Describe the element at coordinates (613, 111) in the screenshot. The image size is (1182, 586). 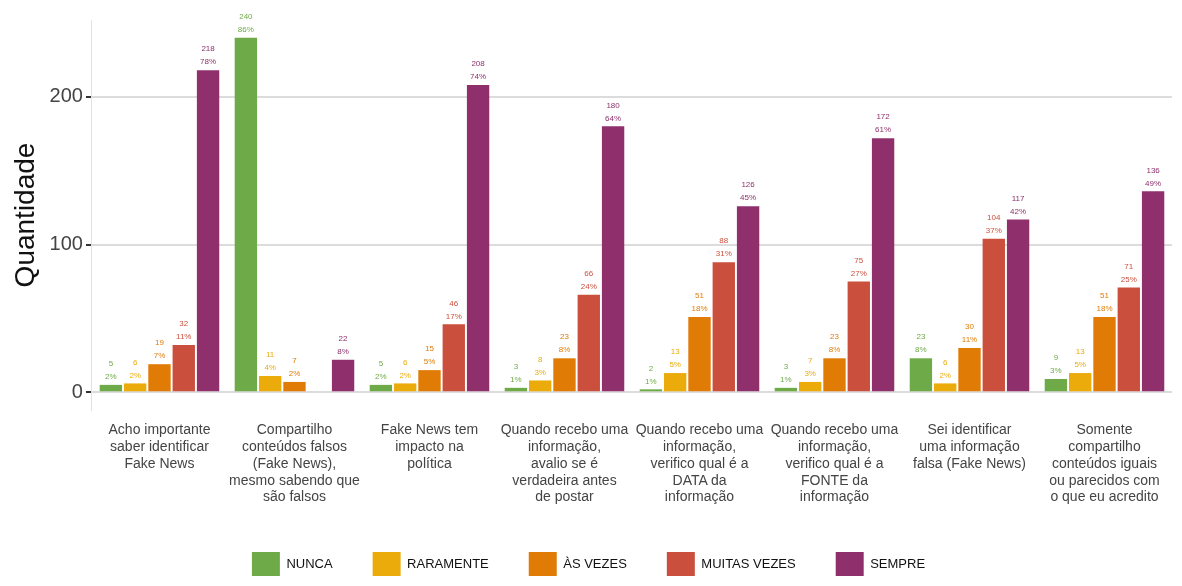
I see `data-label: 180 64%` at that location.